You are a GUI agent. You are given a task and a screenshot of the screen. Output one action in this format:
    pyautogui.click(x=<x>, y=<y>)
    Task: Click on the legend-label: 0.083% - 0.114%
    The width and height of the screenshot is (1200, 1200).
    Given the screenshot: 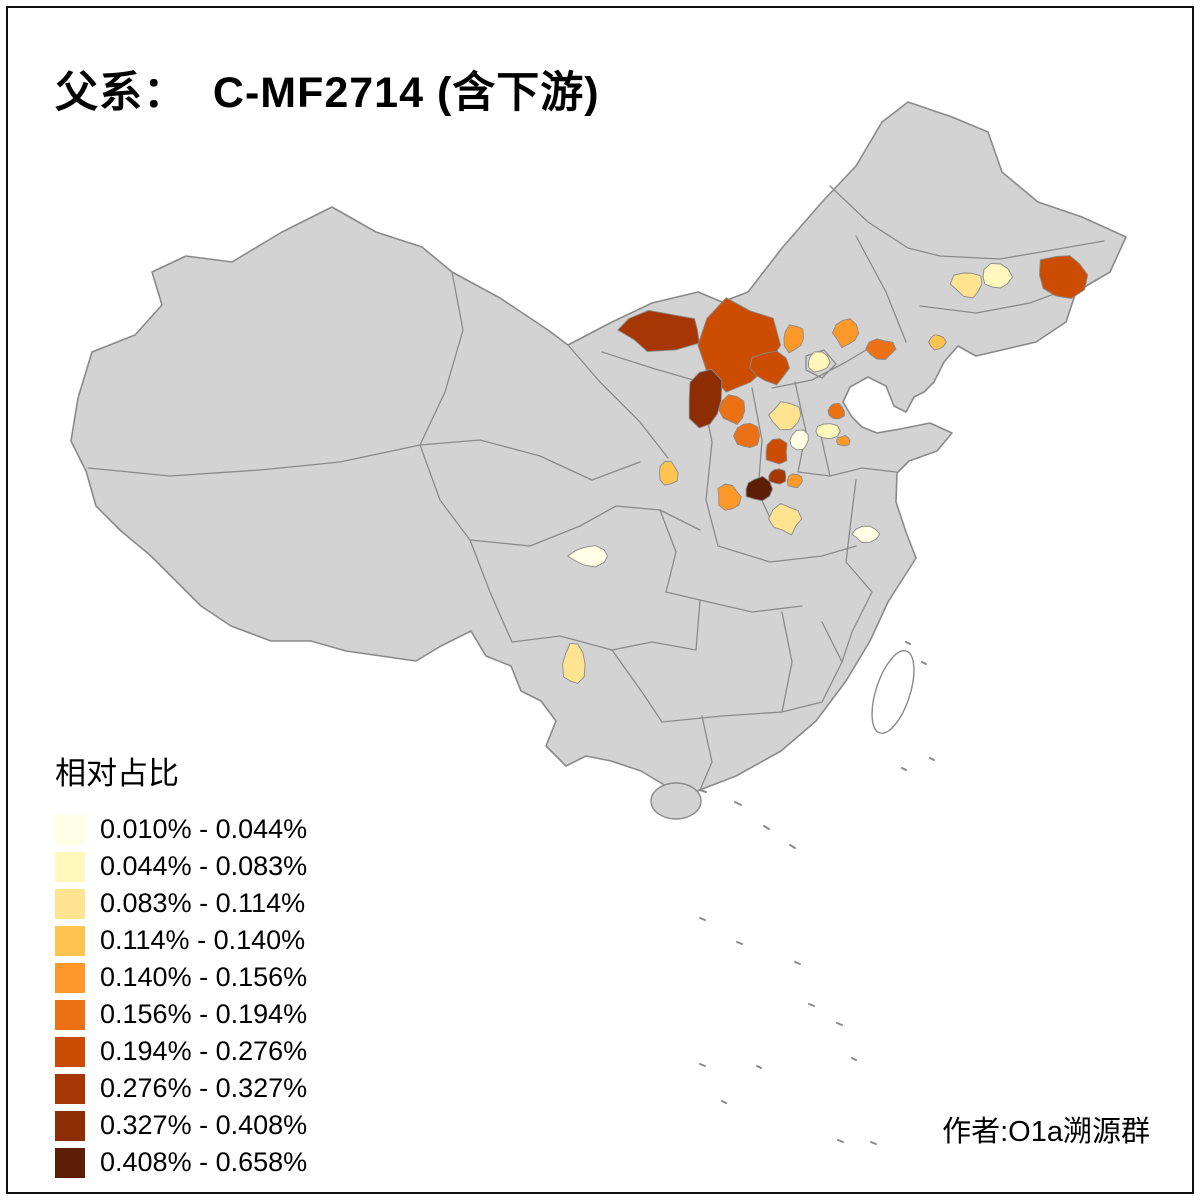 What is the action you would take?
    pyautogui.click(x=203, y=903)
    